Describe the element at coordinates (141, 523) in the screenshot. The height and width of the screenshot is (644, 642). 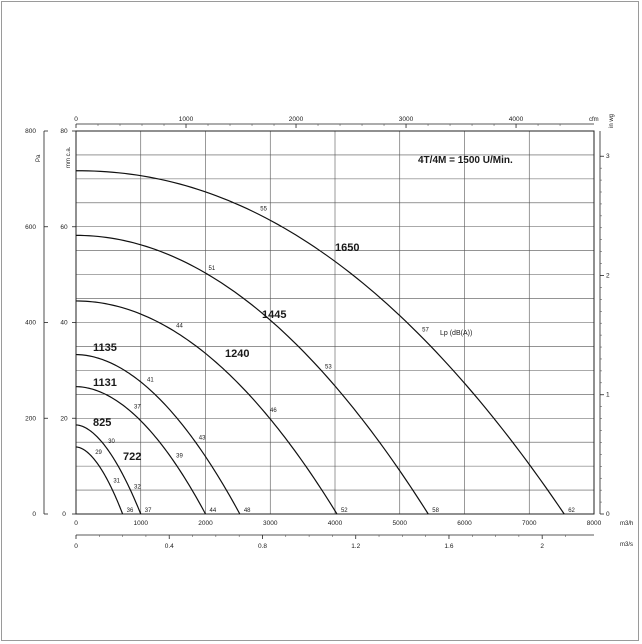
I see `m3h-tick-label: 1000` at that location.